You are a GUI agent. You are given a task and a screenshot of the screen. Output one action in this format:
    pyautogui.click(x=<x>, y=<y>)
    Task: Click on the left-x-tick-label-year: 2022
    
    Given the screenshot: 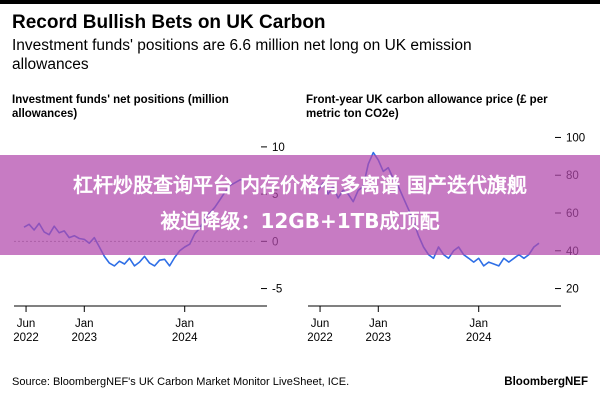 What is the action you would take?
    pyautogui.click(x=26, y=338)
    